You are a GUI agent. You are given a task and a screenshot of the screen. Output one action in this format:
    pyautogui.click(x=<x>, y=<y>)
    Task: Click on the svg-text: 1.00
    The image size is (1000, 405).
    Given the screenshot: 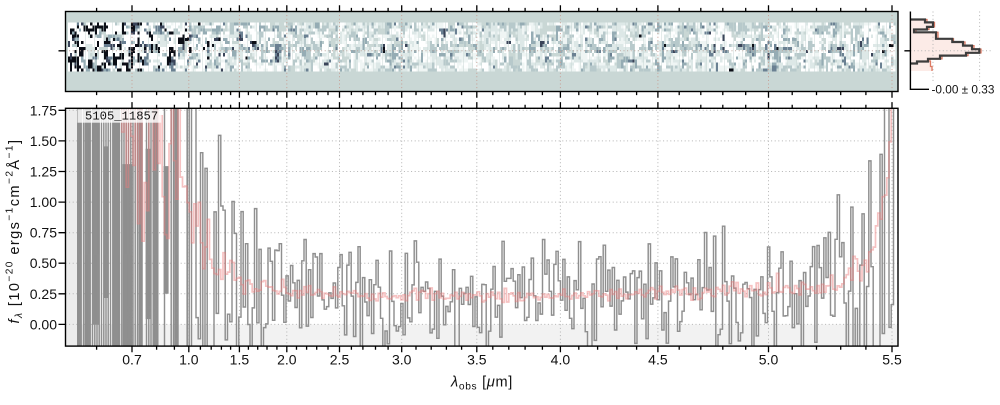 What is the action you would take?
    pyautogui.click(x=43, y=202)
    